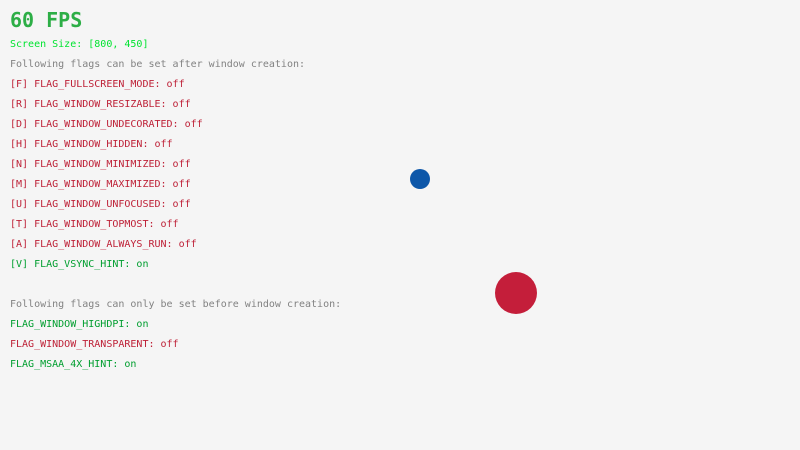  I want to click on flag-fullscreen-mode: [F] FLAG_FULLSCREEN_MODE: off, so click(97, 84).